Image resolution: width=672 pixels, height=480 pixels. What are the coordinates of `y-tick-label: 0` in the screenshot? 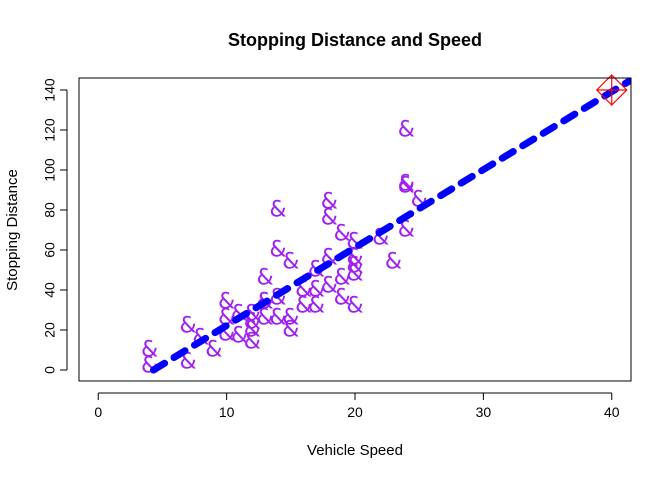 It's located at (50, 370).